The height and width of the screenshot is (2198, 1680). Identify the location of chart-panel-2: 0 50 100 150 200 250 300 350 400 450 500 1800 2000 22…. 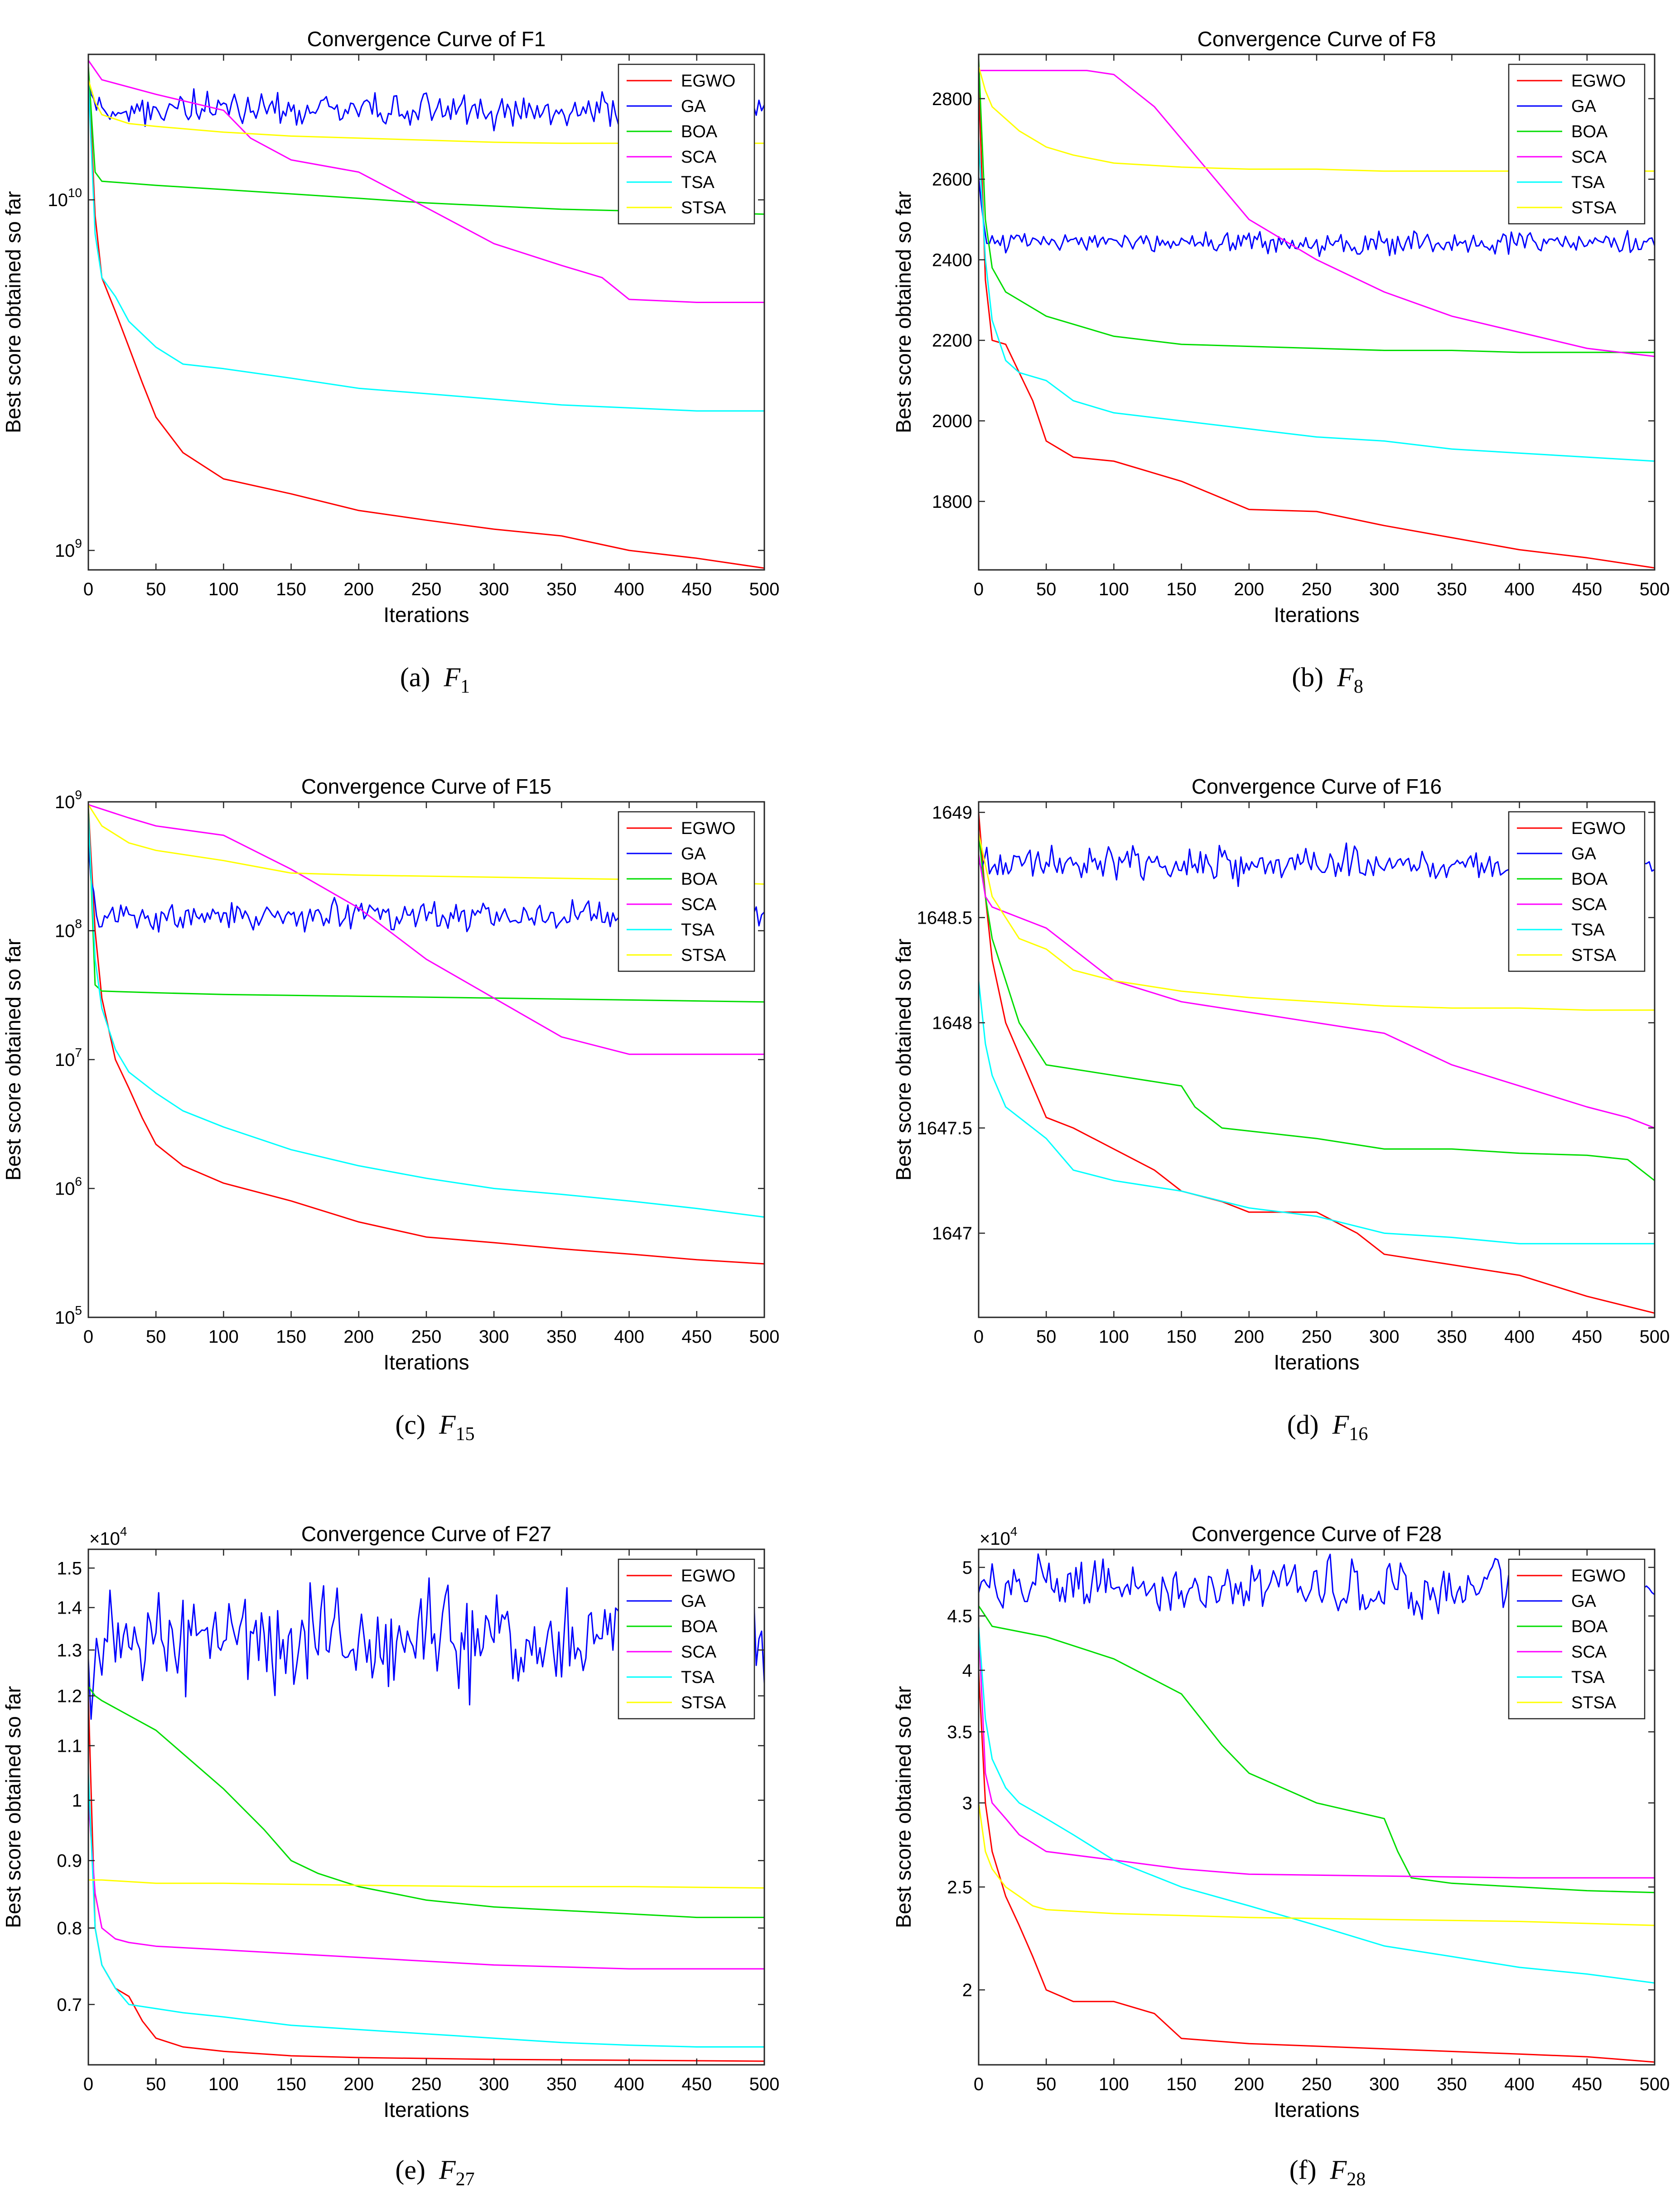
(1281, 362).